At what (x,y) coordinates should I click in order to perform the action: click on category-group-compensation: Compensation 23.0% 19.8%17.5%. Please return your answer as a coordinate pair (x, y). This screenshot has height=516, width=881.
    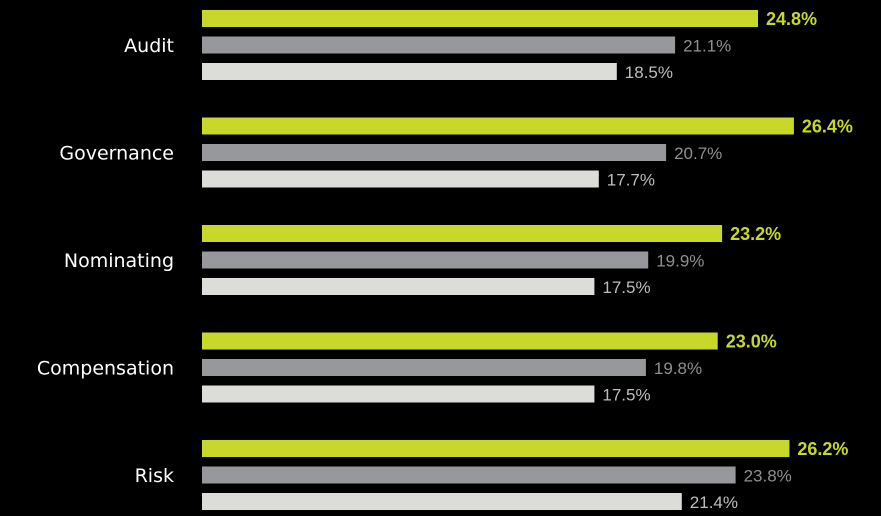
    Looking at the image, I should click on (407, 368).